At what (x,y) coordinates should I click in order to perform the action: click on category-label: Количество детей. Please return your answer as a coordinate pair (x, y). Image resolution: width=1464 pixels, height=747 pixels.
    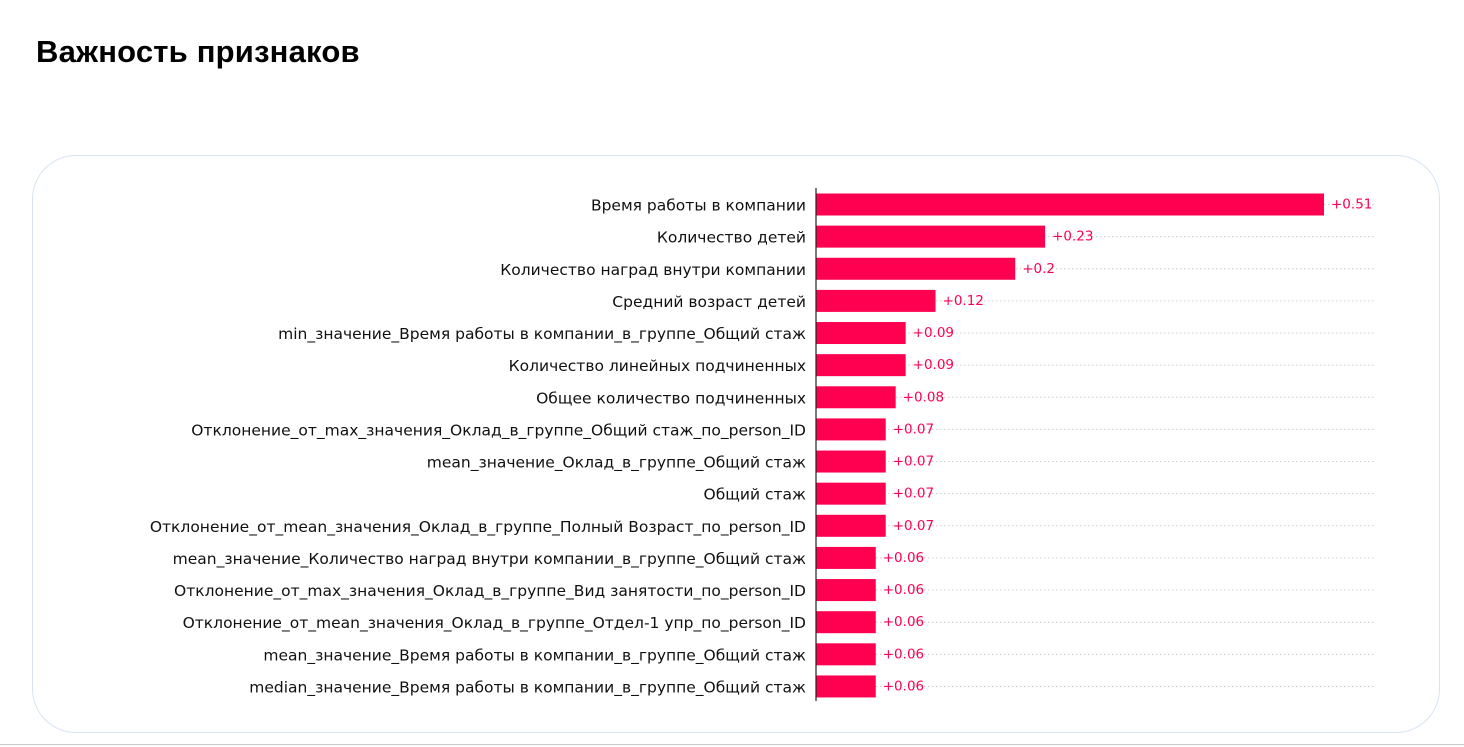
    Looking at the image, I should click on (731, 238).